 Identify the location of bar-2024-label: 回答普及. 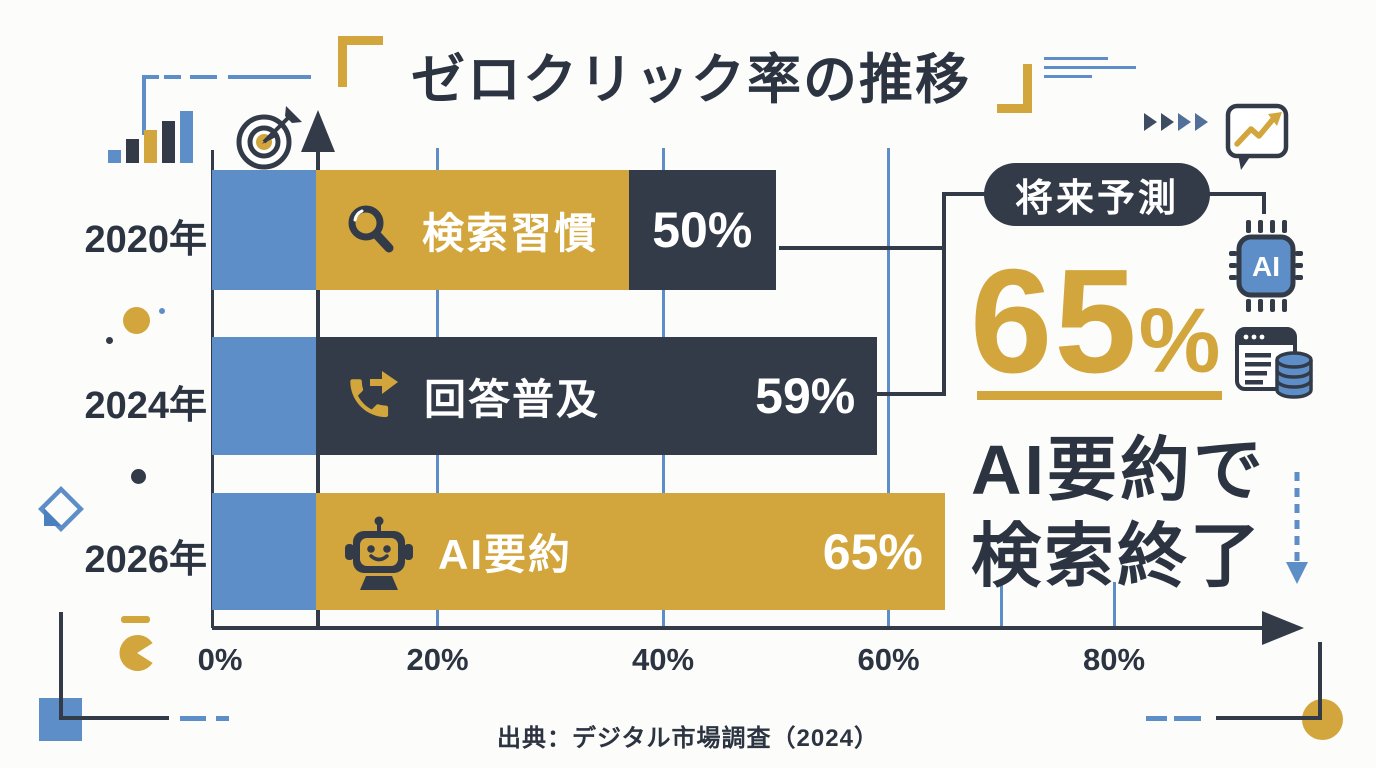
(512, 399).